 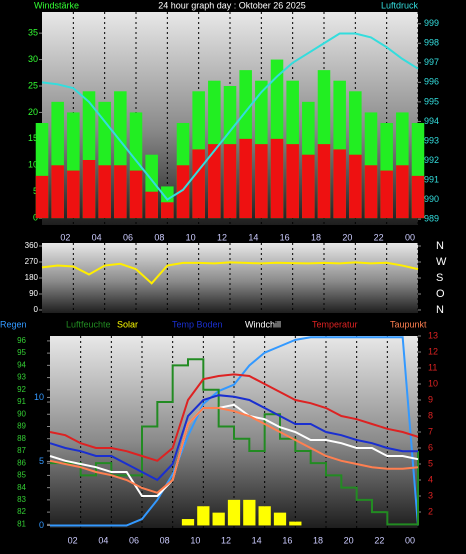 What do you see at coordinates (430, 447) in the screenshot?
I see `y2-tick-label: 6` at bounding box center [430, 447].